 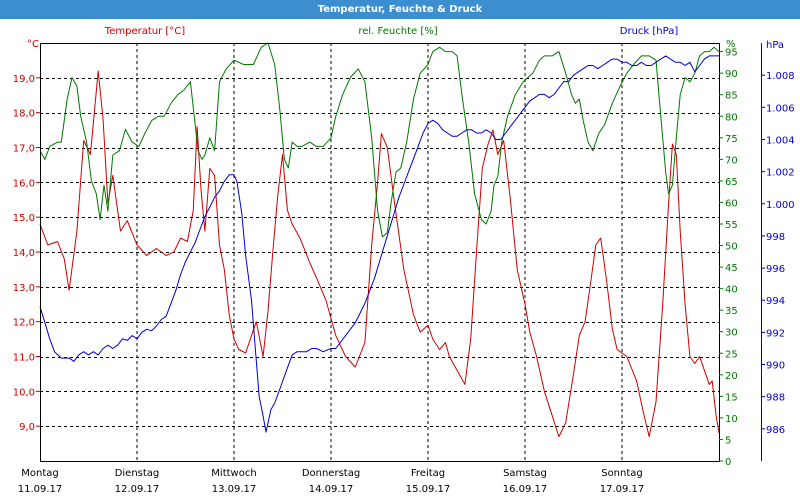 What do you see at coordinates (731, 96) in the screenshot?
I see `humidity-tick-label: 85` at bounding box center [731, 96].